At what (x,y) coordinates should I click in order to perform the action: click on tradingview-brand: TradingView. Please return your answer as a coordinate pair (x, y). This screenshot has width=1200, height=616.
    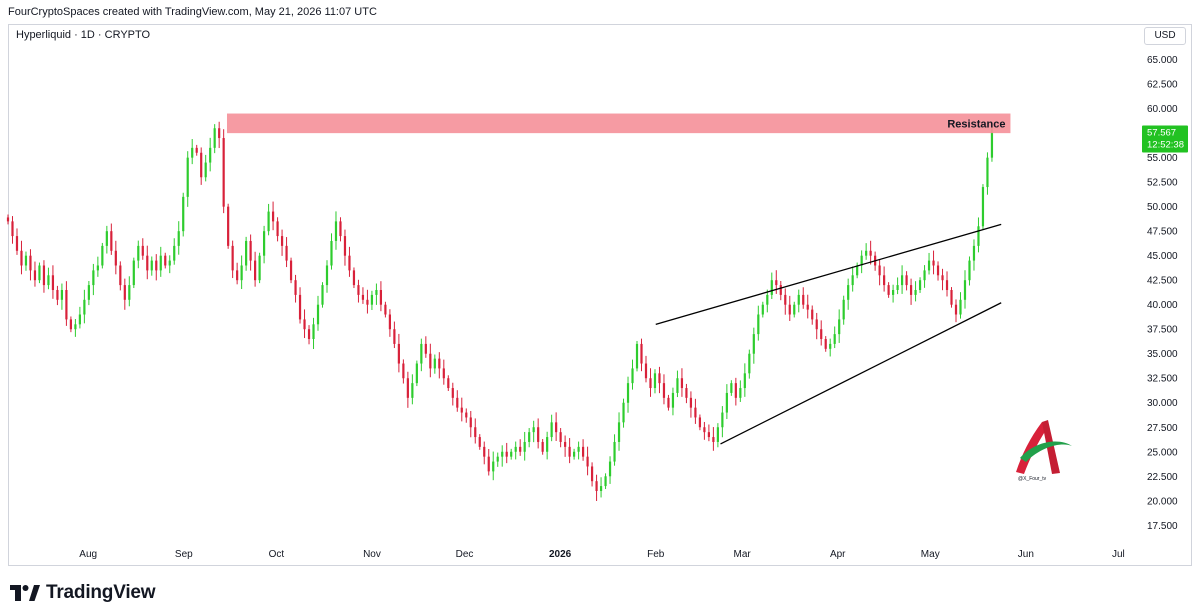
    Looking at the image, I should click on (101, 592).